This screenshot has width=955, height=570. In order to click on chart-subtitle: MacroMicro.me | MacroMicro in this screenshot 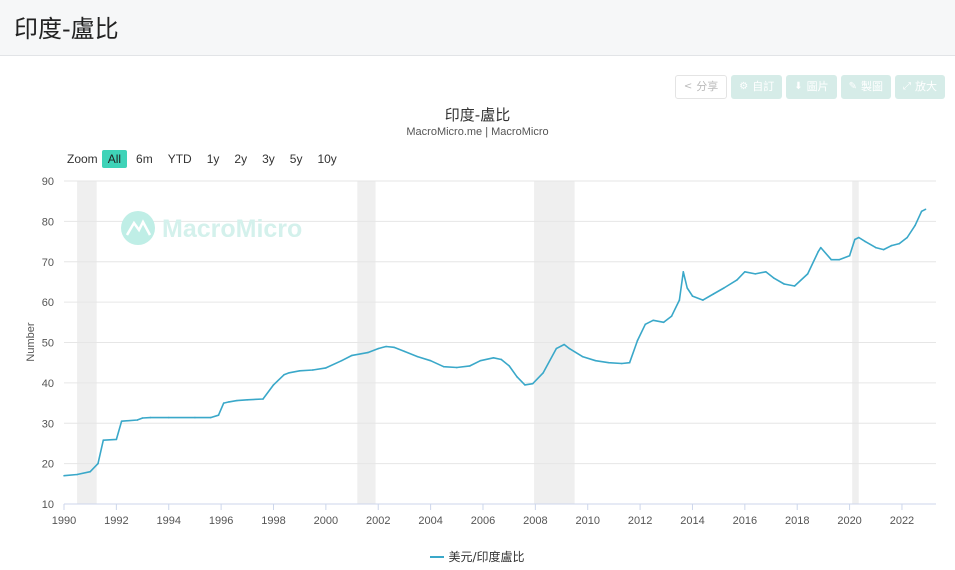, I will do `click(477, 132)`.